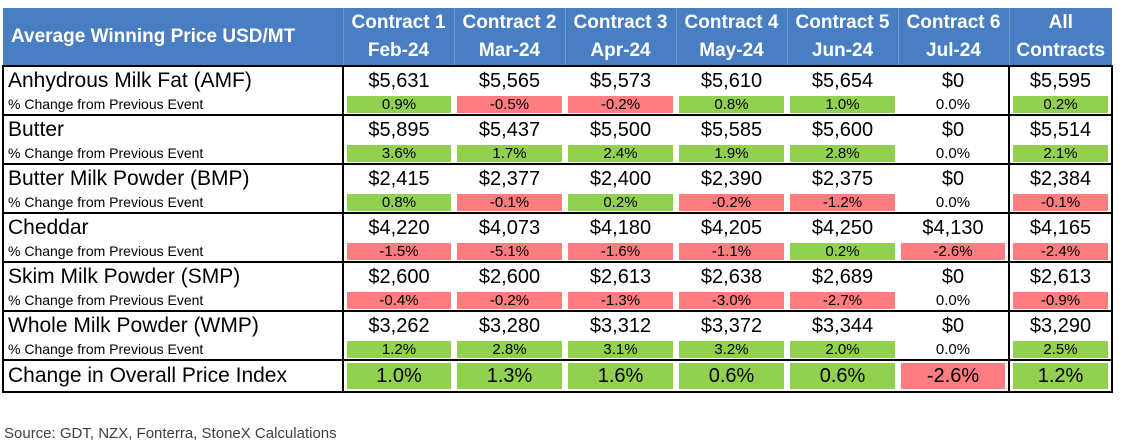 Image resolution: width=1123 pixels, height=447 pixels. I want to click on col-date-all: Contracts, so click(1060, 51).